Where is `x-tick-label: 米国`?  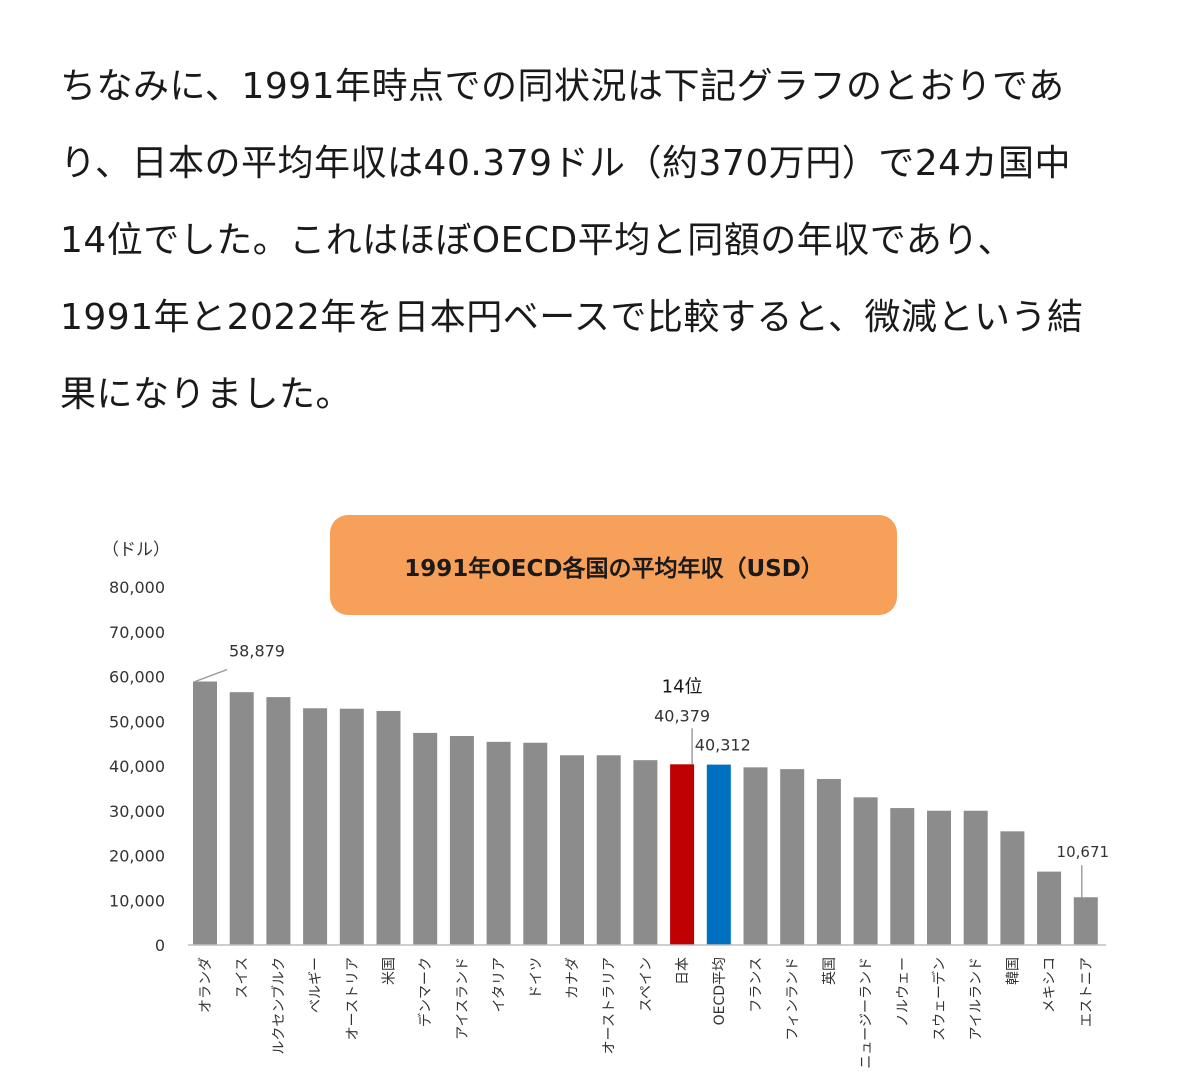 x-tick-label: 米国 is located at coordinates (390, 971).